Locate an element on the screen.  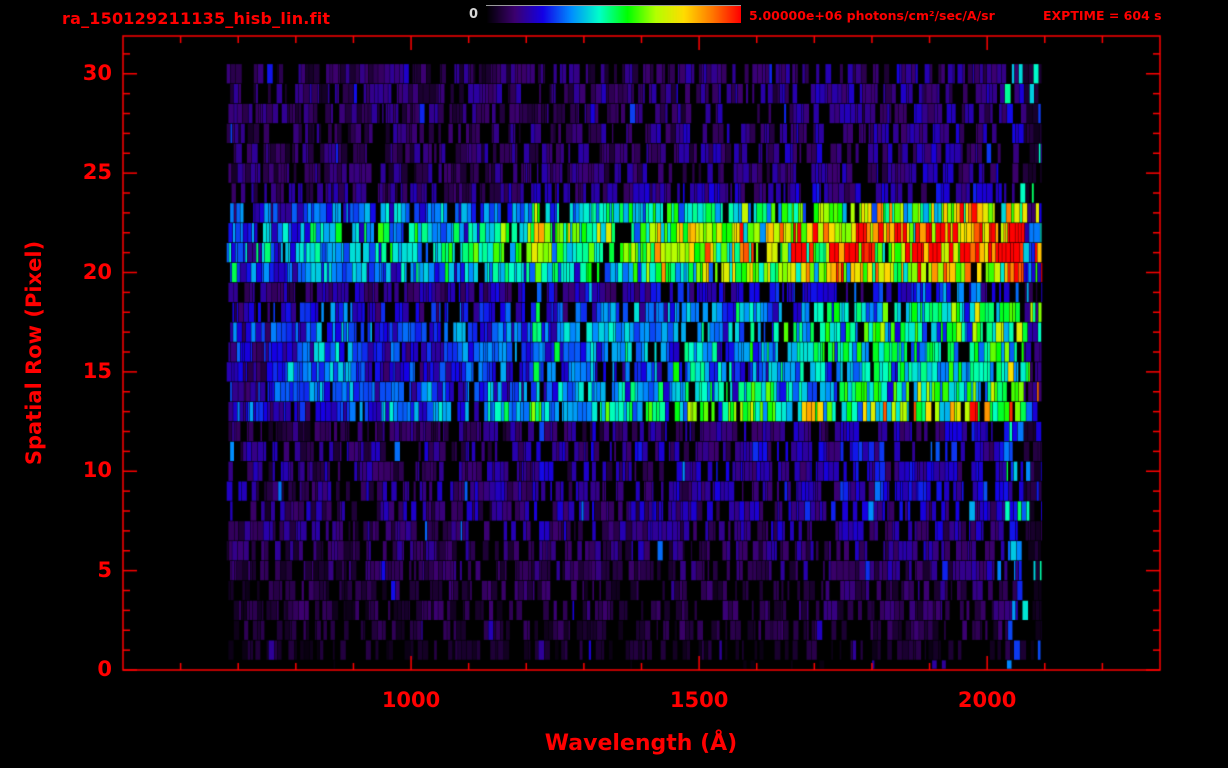
colorbar-max-label: 5.00000e+06 photons/cm²/sec/A/sr is located at coordinates (872, 15).